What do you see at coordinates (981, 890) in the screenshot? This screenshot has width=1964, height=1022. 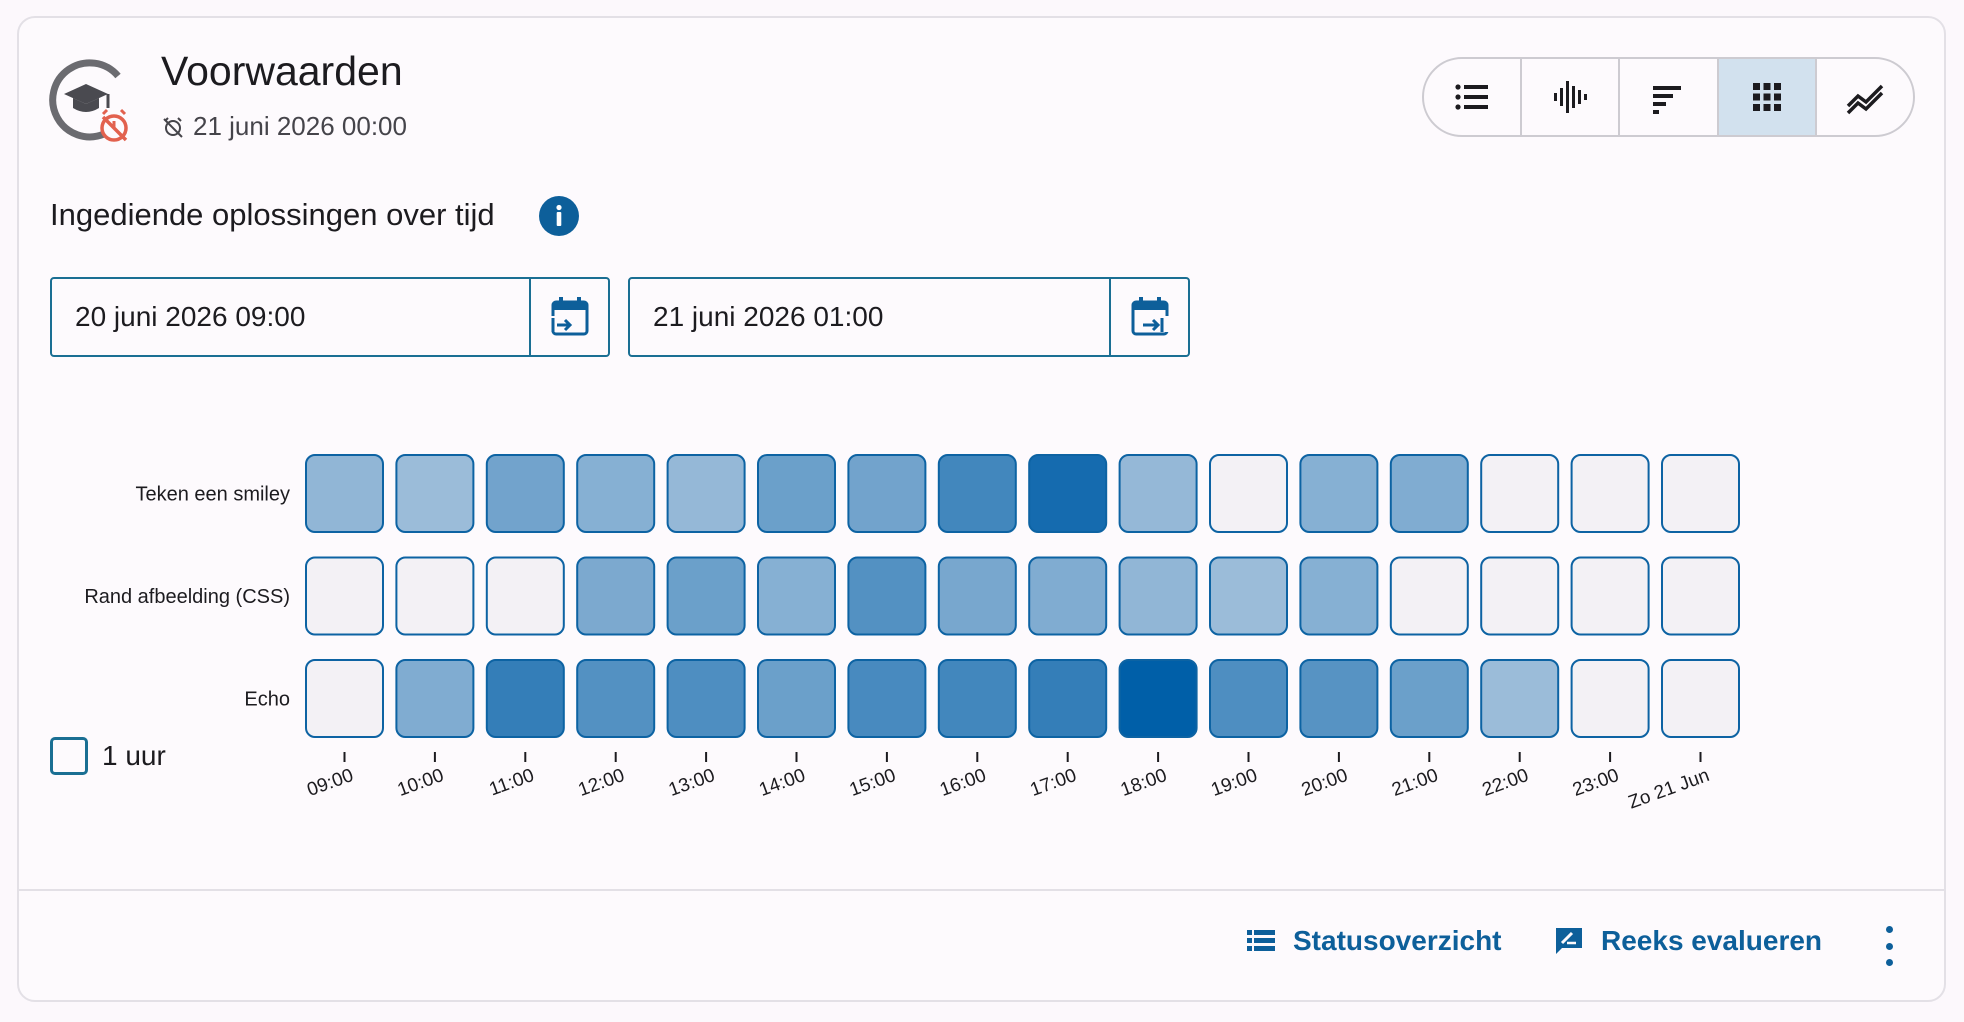 I see `footer-divider` at bounding box center [981, 890].